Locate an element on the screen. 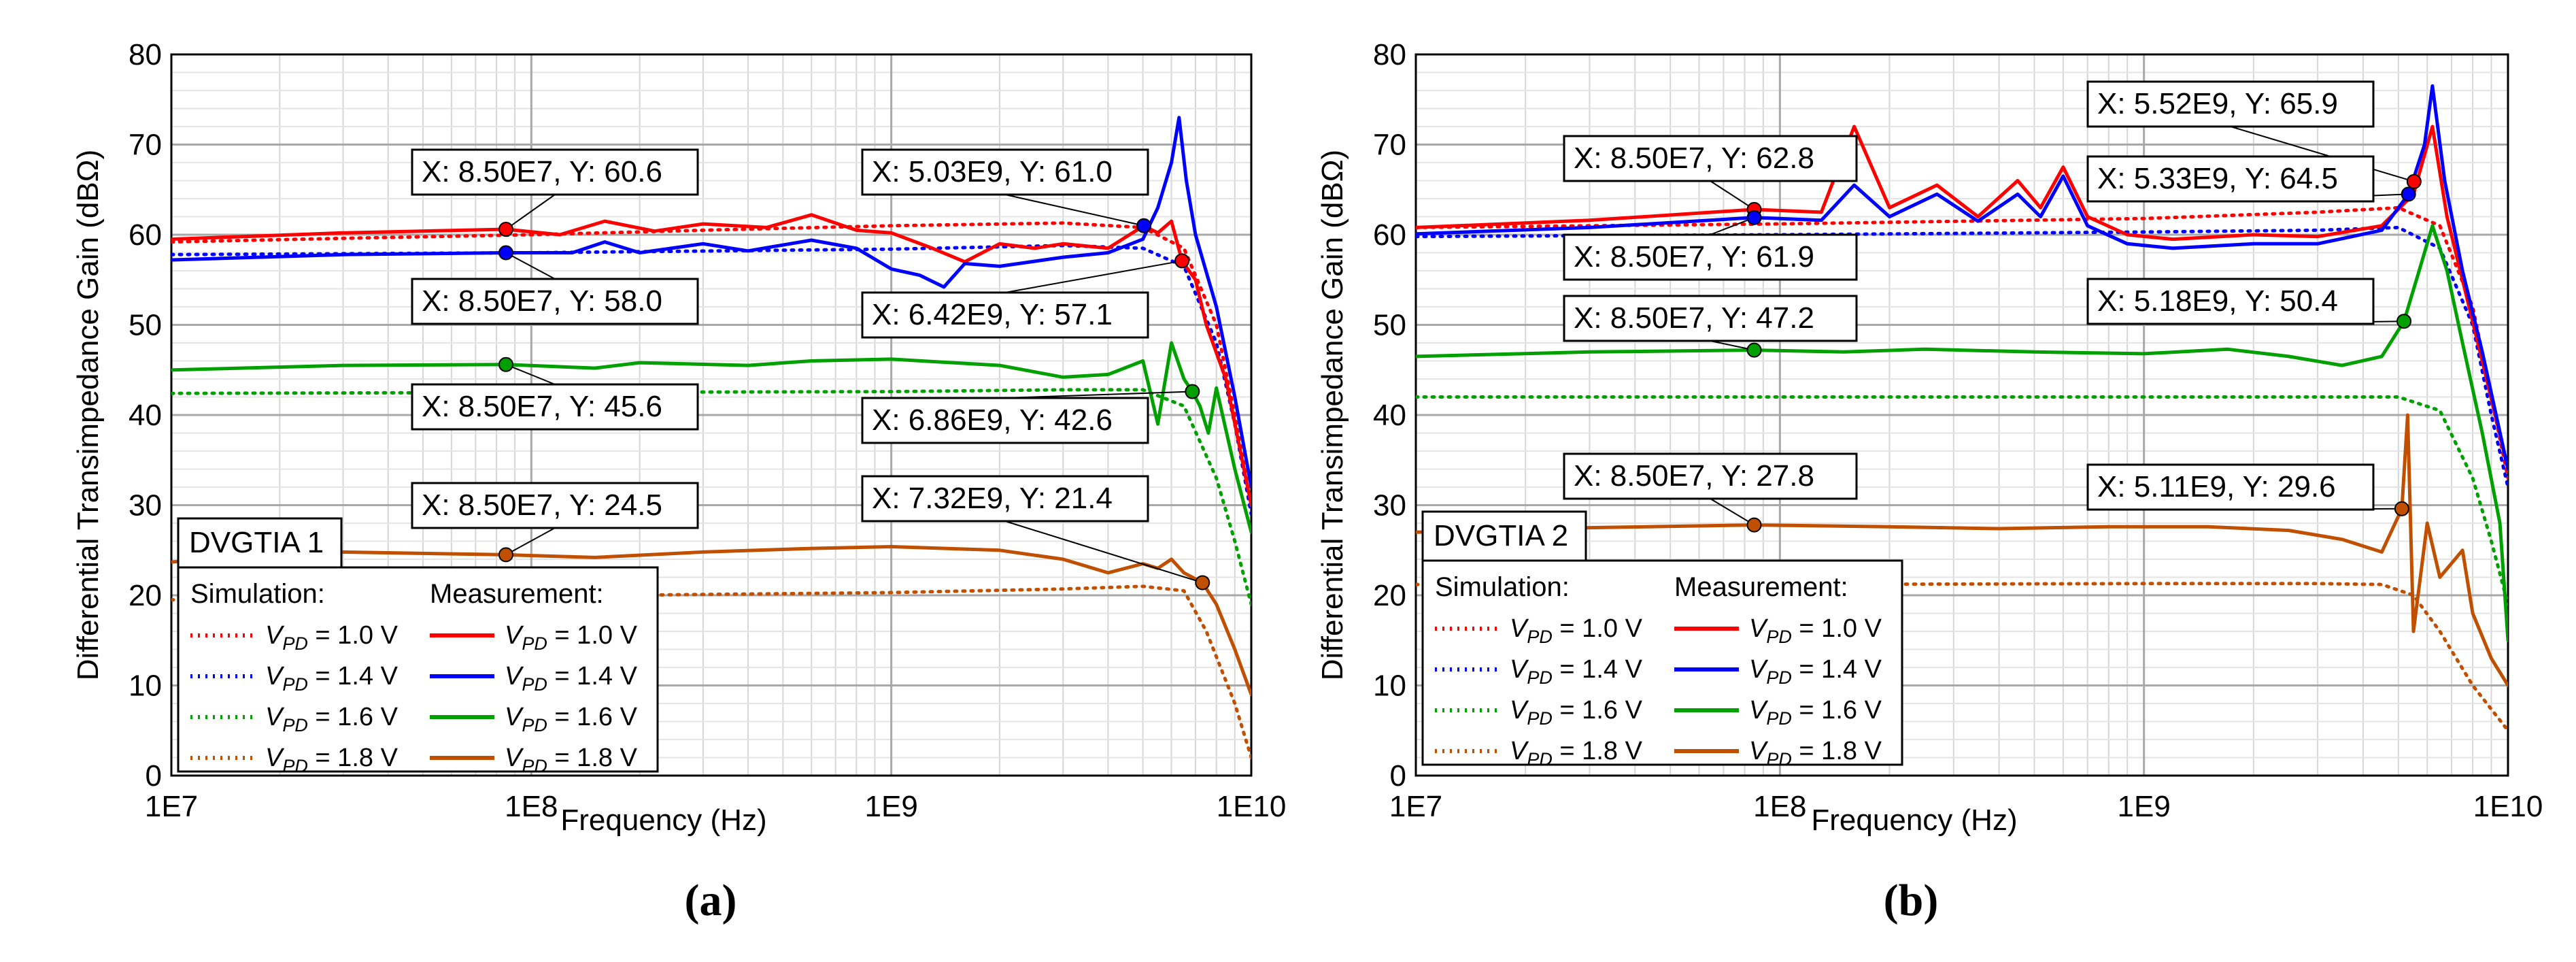  chart-b-y-tick-label: 20 is located at coordinates (1389, 595).